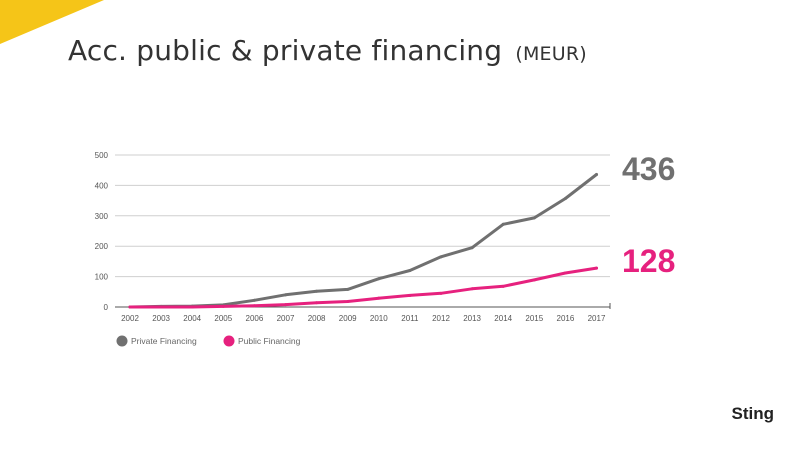 The height and width of the screenshot is (450, 800). I want to click on x-tick-label: 2017, so click(597, 318).